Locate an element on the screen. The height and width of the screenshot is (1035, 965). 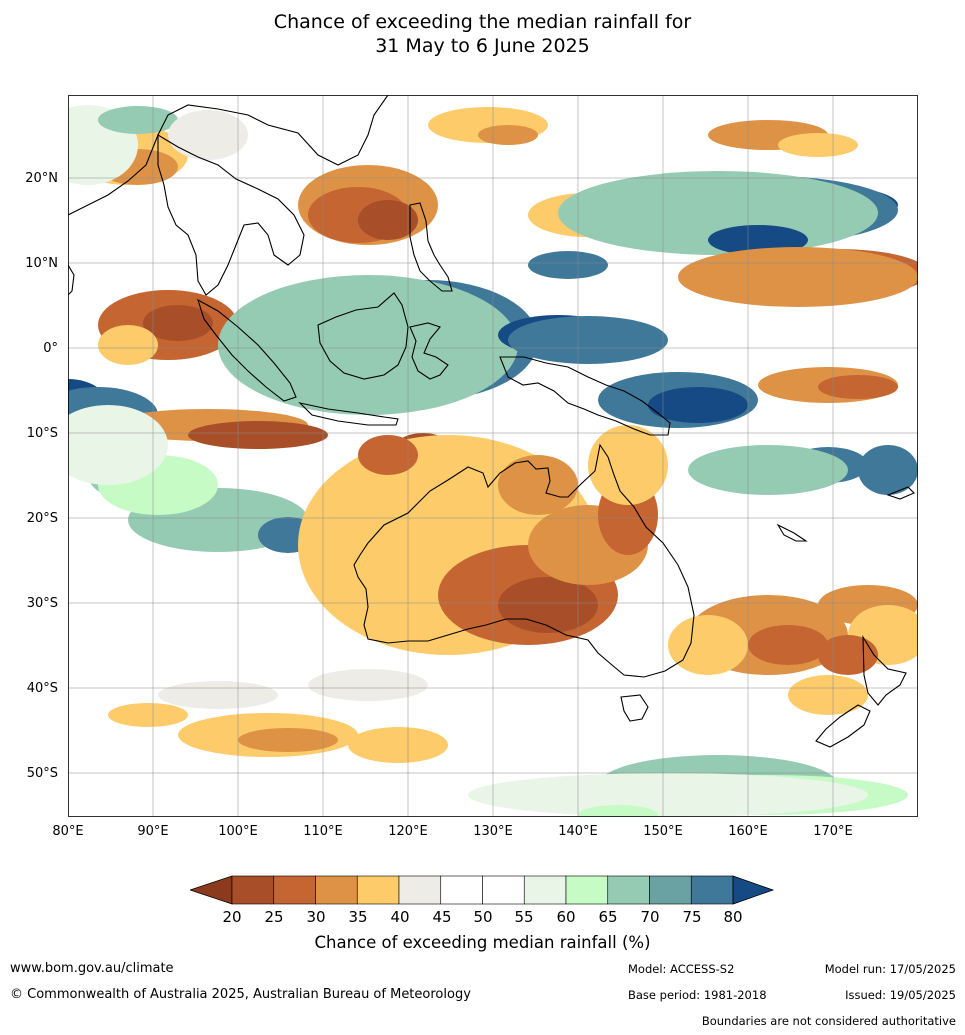
south-china-coastline is located at coordinates (228, 155).